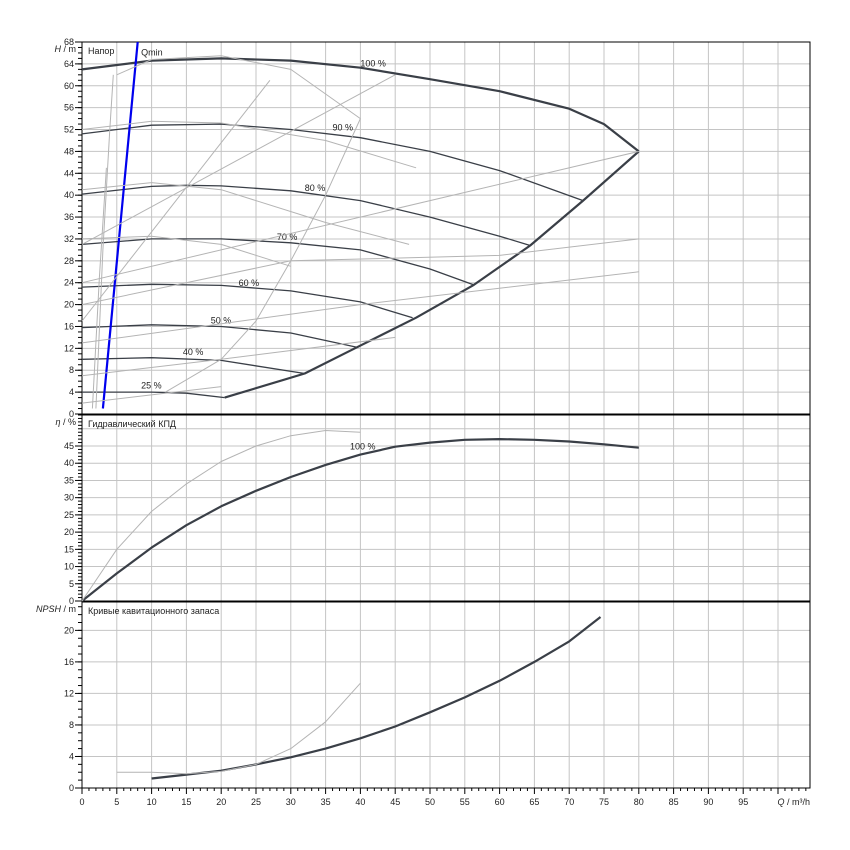 The image size is (850, 850). I want to click on x-tick-label: 60, so click(500, 802).